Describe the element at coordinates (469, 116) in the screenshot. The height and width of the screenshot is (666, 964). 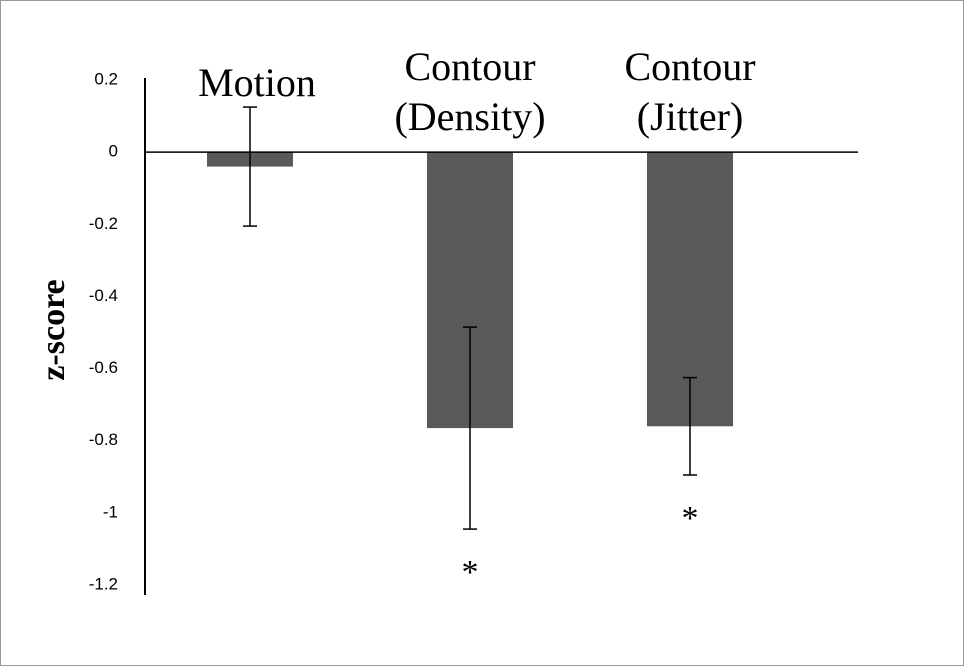
I see `category-label: (Density)` at that location.